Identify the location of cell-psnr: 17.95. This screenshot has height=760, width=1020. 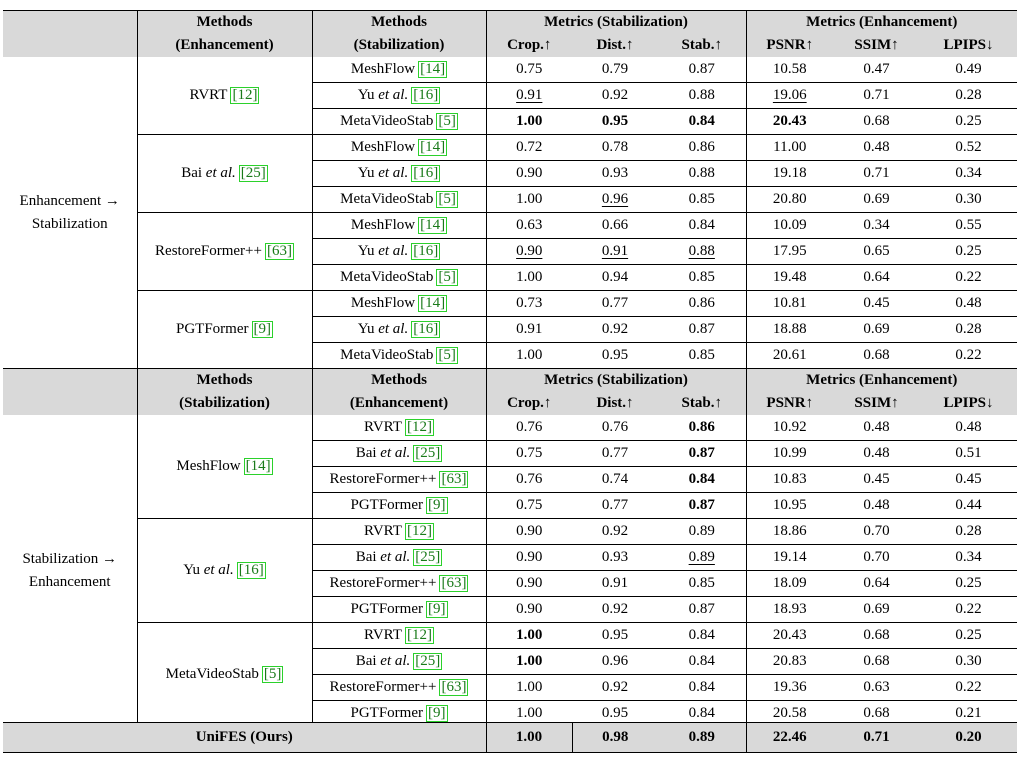
(789, 251).